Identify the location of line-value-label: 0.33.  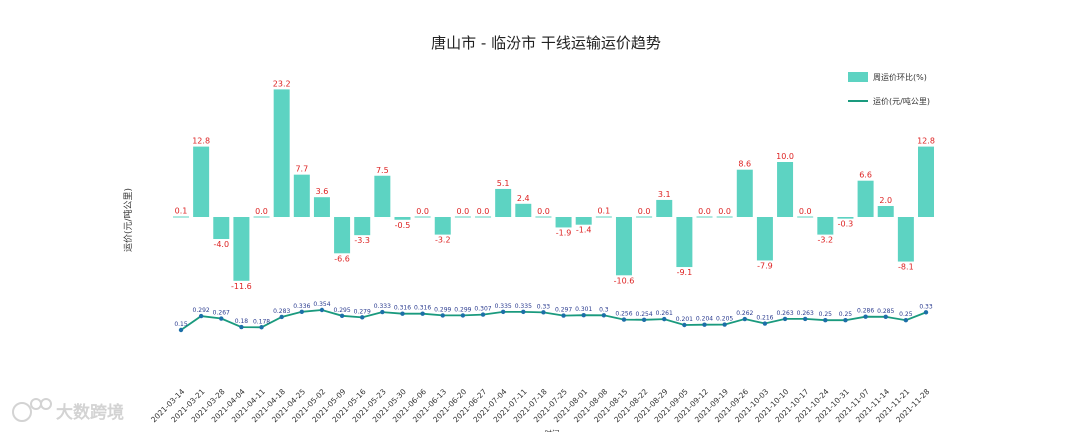
(544, 306).